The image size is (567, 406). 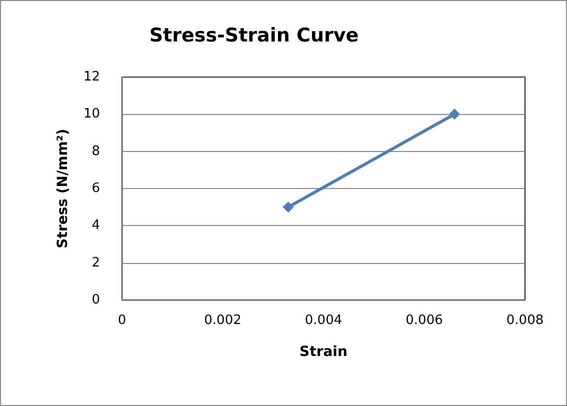 What do you see at coordinates (525, 320) in the screenshot?
I see `x-tick-label: 0.008` at bounding box center [525, 320].